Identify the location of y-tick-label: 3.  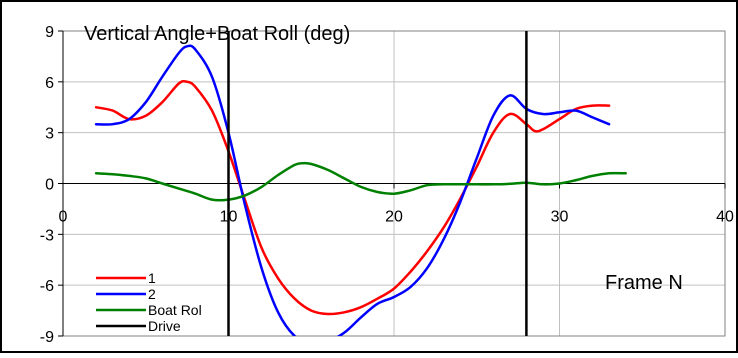
(49, 134).